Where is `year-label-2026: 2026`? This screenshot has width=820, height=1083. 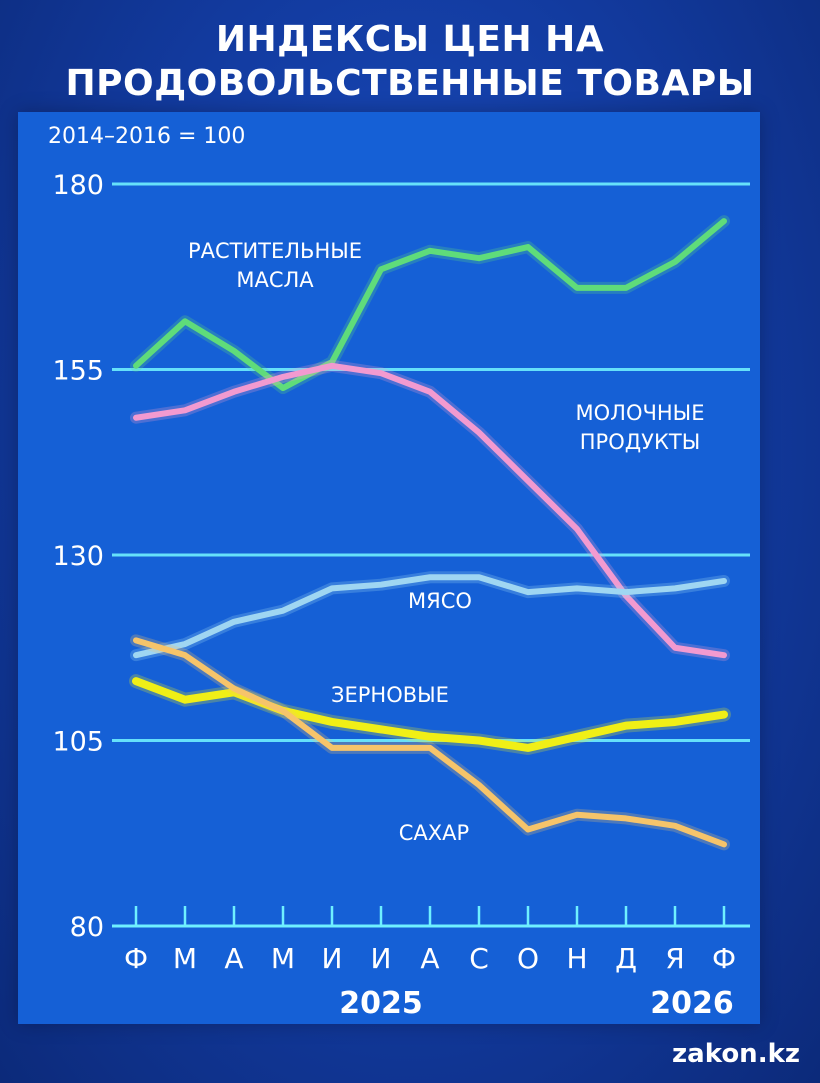 year-label-2026: 2026 is located at coordinates (692, 1003).